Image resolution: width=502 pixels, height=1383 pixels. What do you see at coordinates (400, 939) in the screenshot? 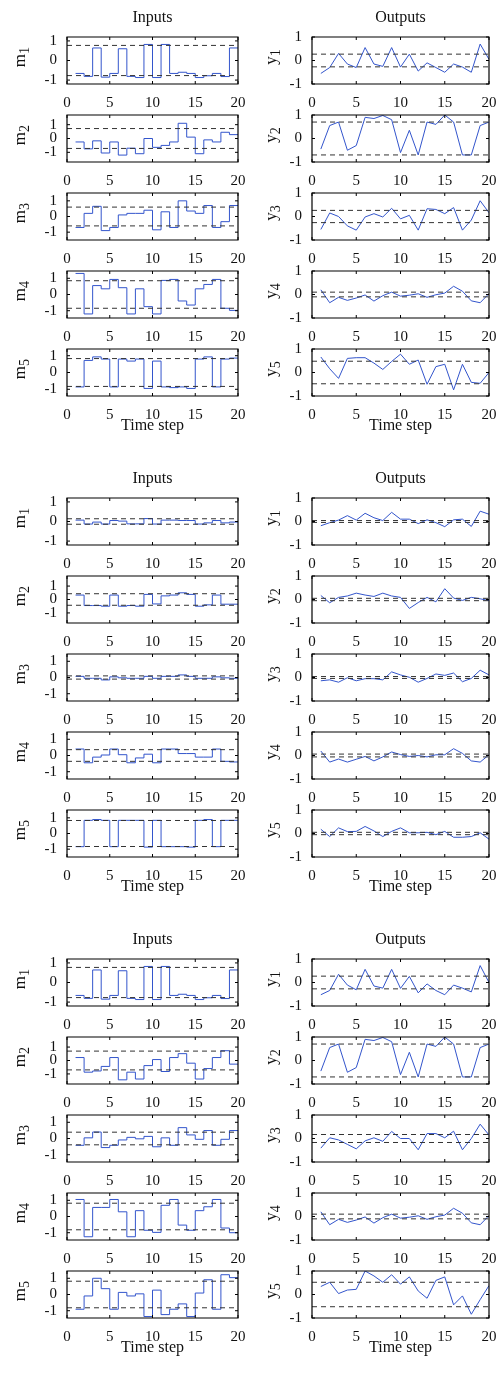
I see `chart-title: Outputs` at bounding box center [400, 939].